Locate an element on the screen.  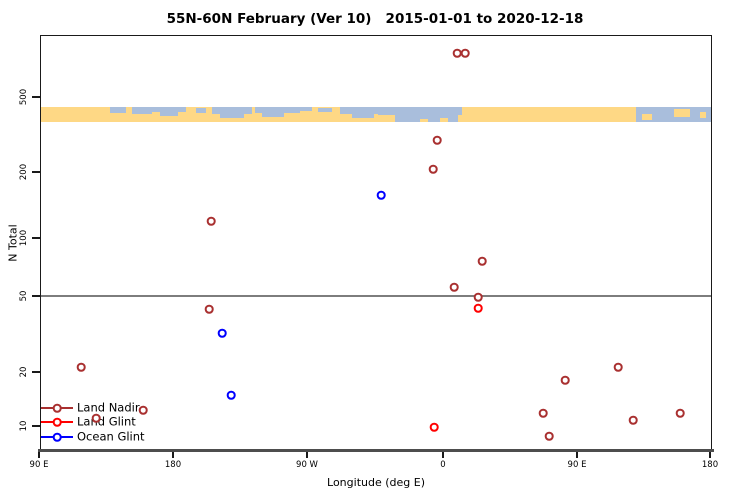
x-tick-label: 90 W is located at coordinates (307, 465).